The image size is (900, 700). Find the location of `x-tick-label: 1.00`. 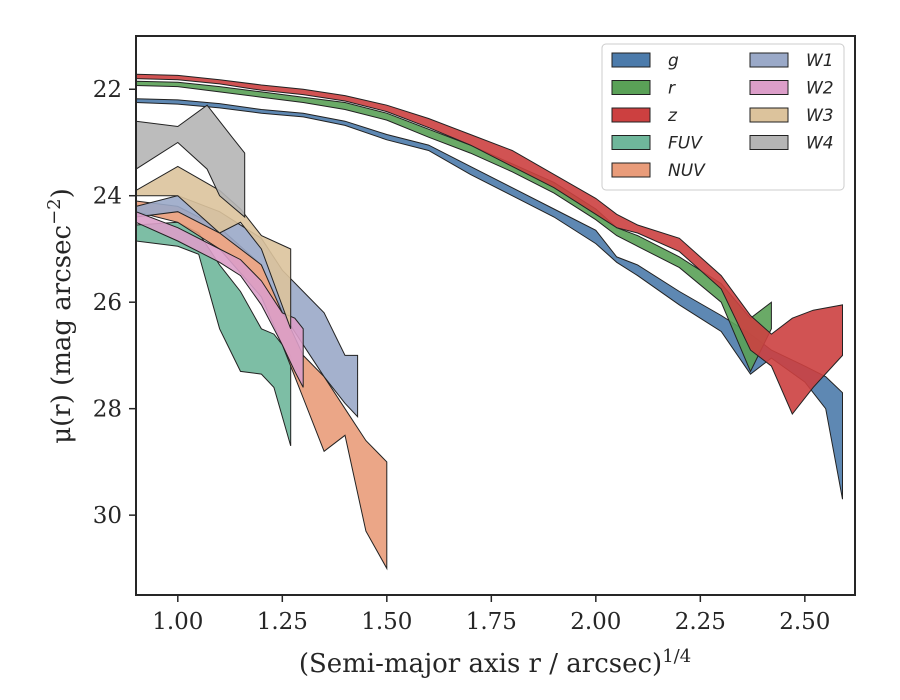

x-tick-label: 1.00 is located at coordinates (177, 622).